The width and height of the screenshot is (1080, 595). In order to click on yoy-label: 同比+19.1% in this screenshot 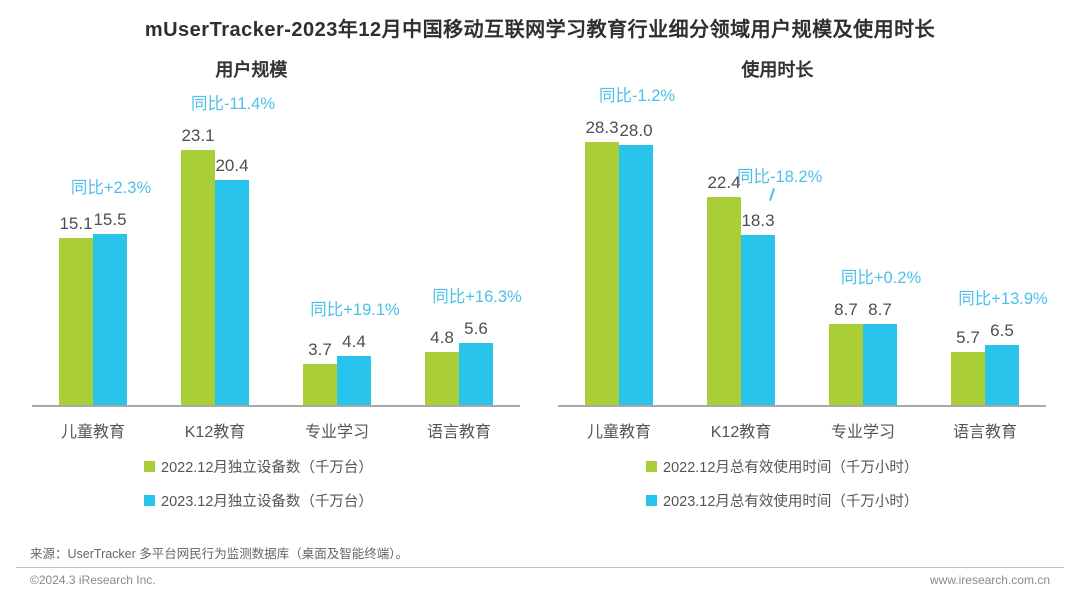, I will do `click(355, 310)`.